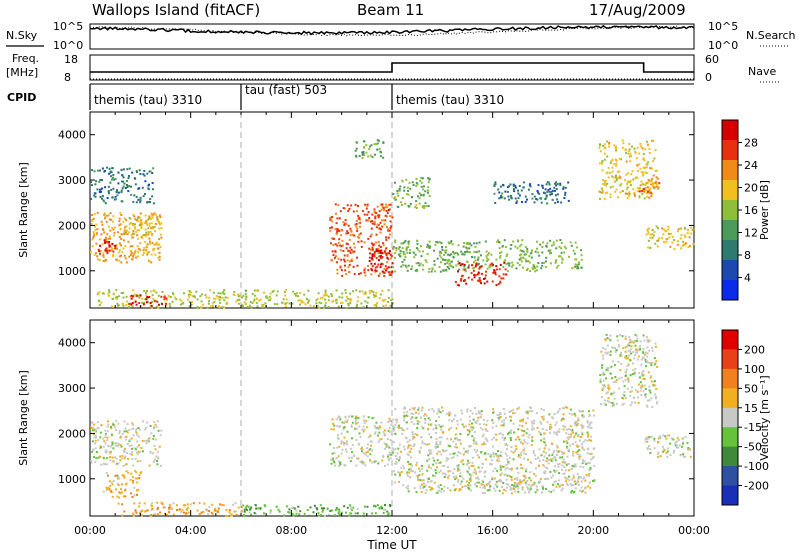 This screenshot has height=554, width=800. What do you see at coordinates (317, 511) in the screenshot?
I see `velocity-region` at bounding box center [317, 511].